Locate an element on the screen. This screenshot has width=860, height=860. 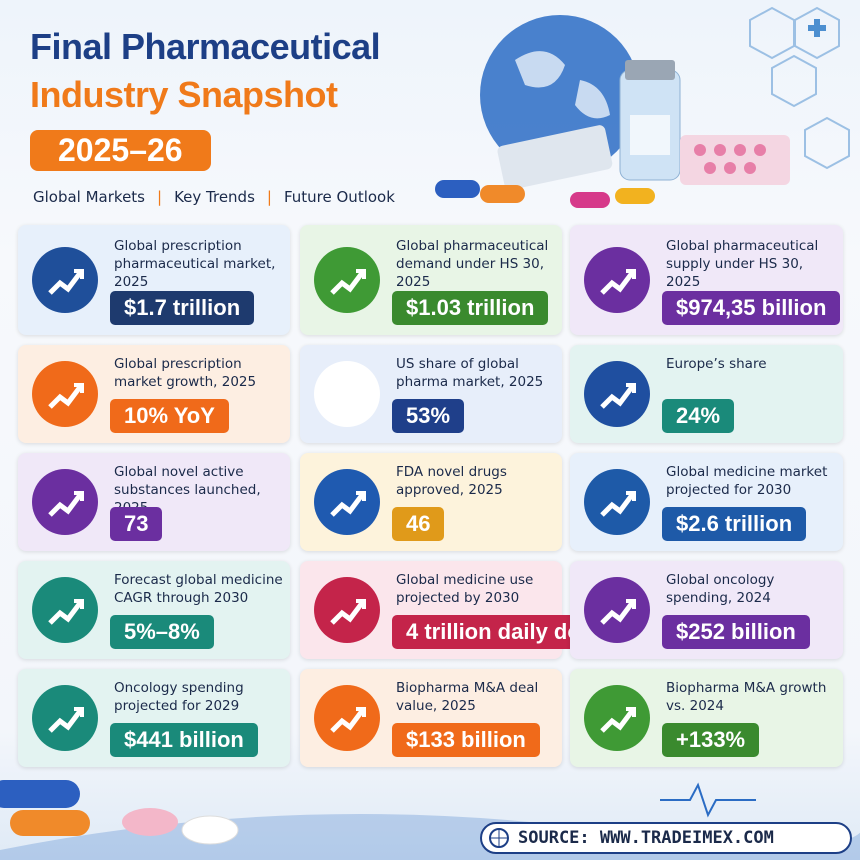
card-value: $974,35 billion is located at coordinates (751, 308).